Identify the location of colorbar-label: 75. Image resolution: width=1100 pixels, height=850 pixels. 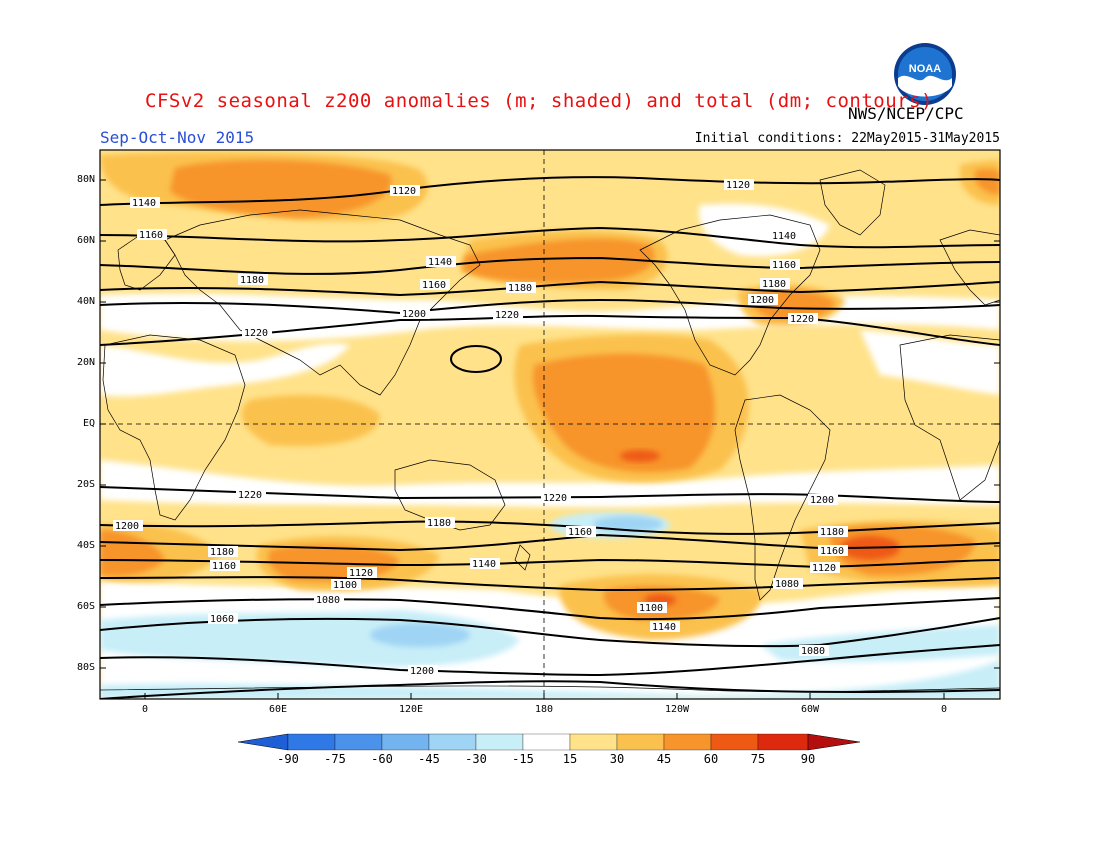
(758, 759).